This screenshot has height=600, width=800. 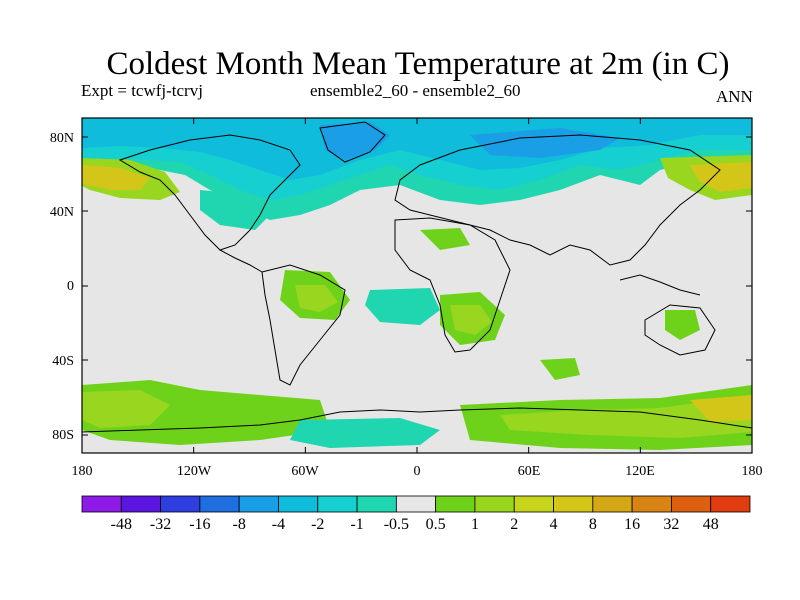 I want to click on south-america-coastline, so click(x=303, y=325).